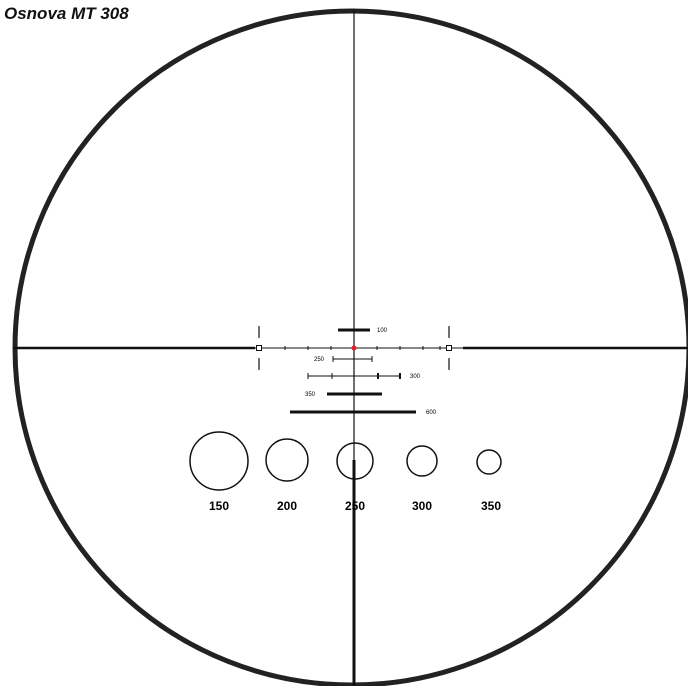 This screenshot has height=686, width=688. Describe the element at coordinates (219, 506) in the screenshot. I see `circle-label: 150` at that location.